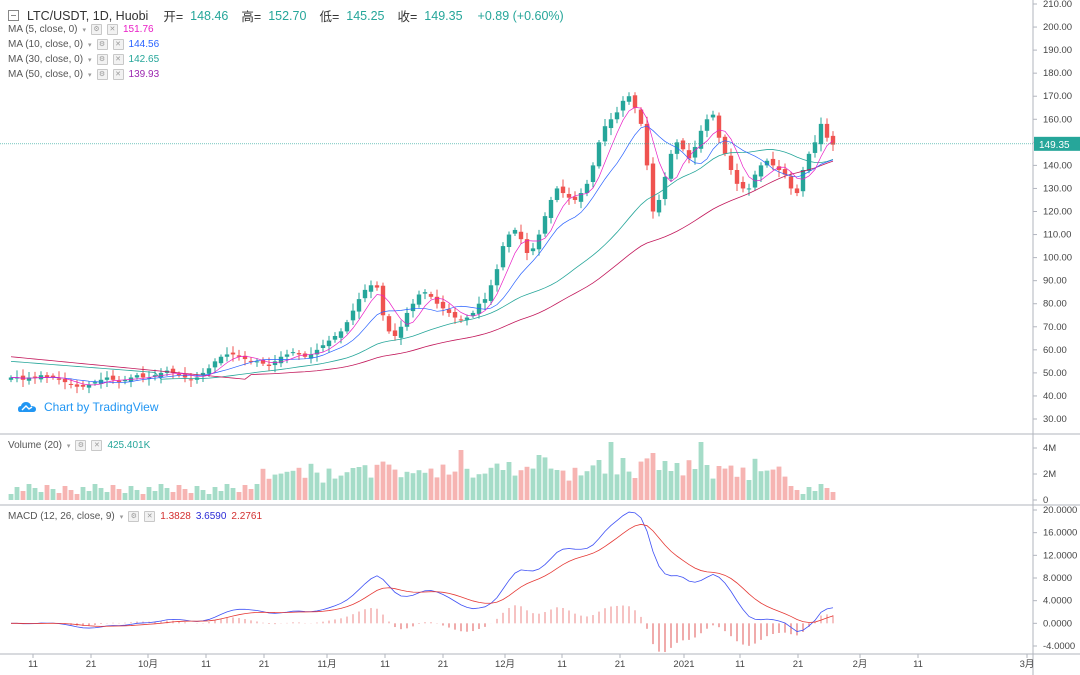 The width and height of the screenshot is (1080, 675). What do you see at coordinates (1057, 258) in the screenshot?
I see `price-tick-label: 100.00` at bounding box center [1057, 258].